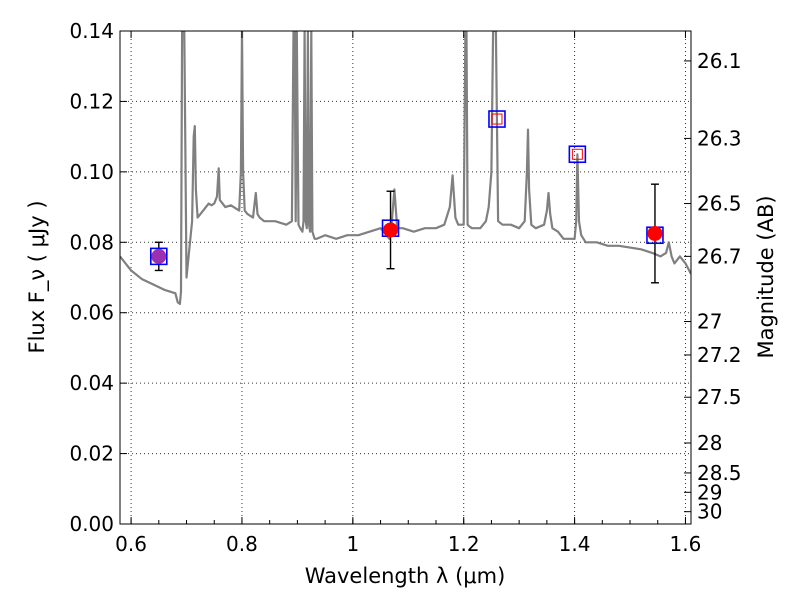  Describe the element at coordinates (719, 397) in the screenshot. I see `y2-tick-label: 27.5` at that location.